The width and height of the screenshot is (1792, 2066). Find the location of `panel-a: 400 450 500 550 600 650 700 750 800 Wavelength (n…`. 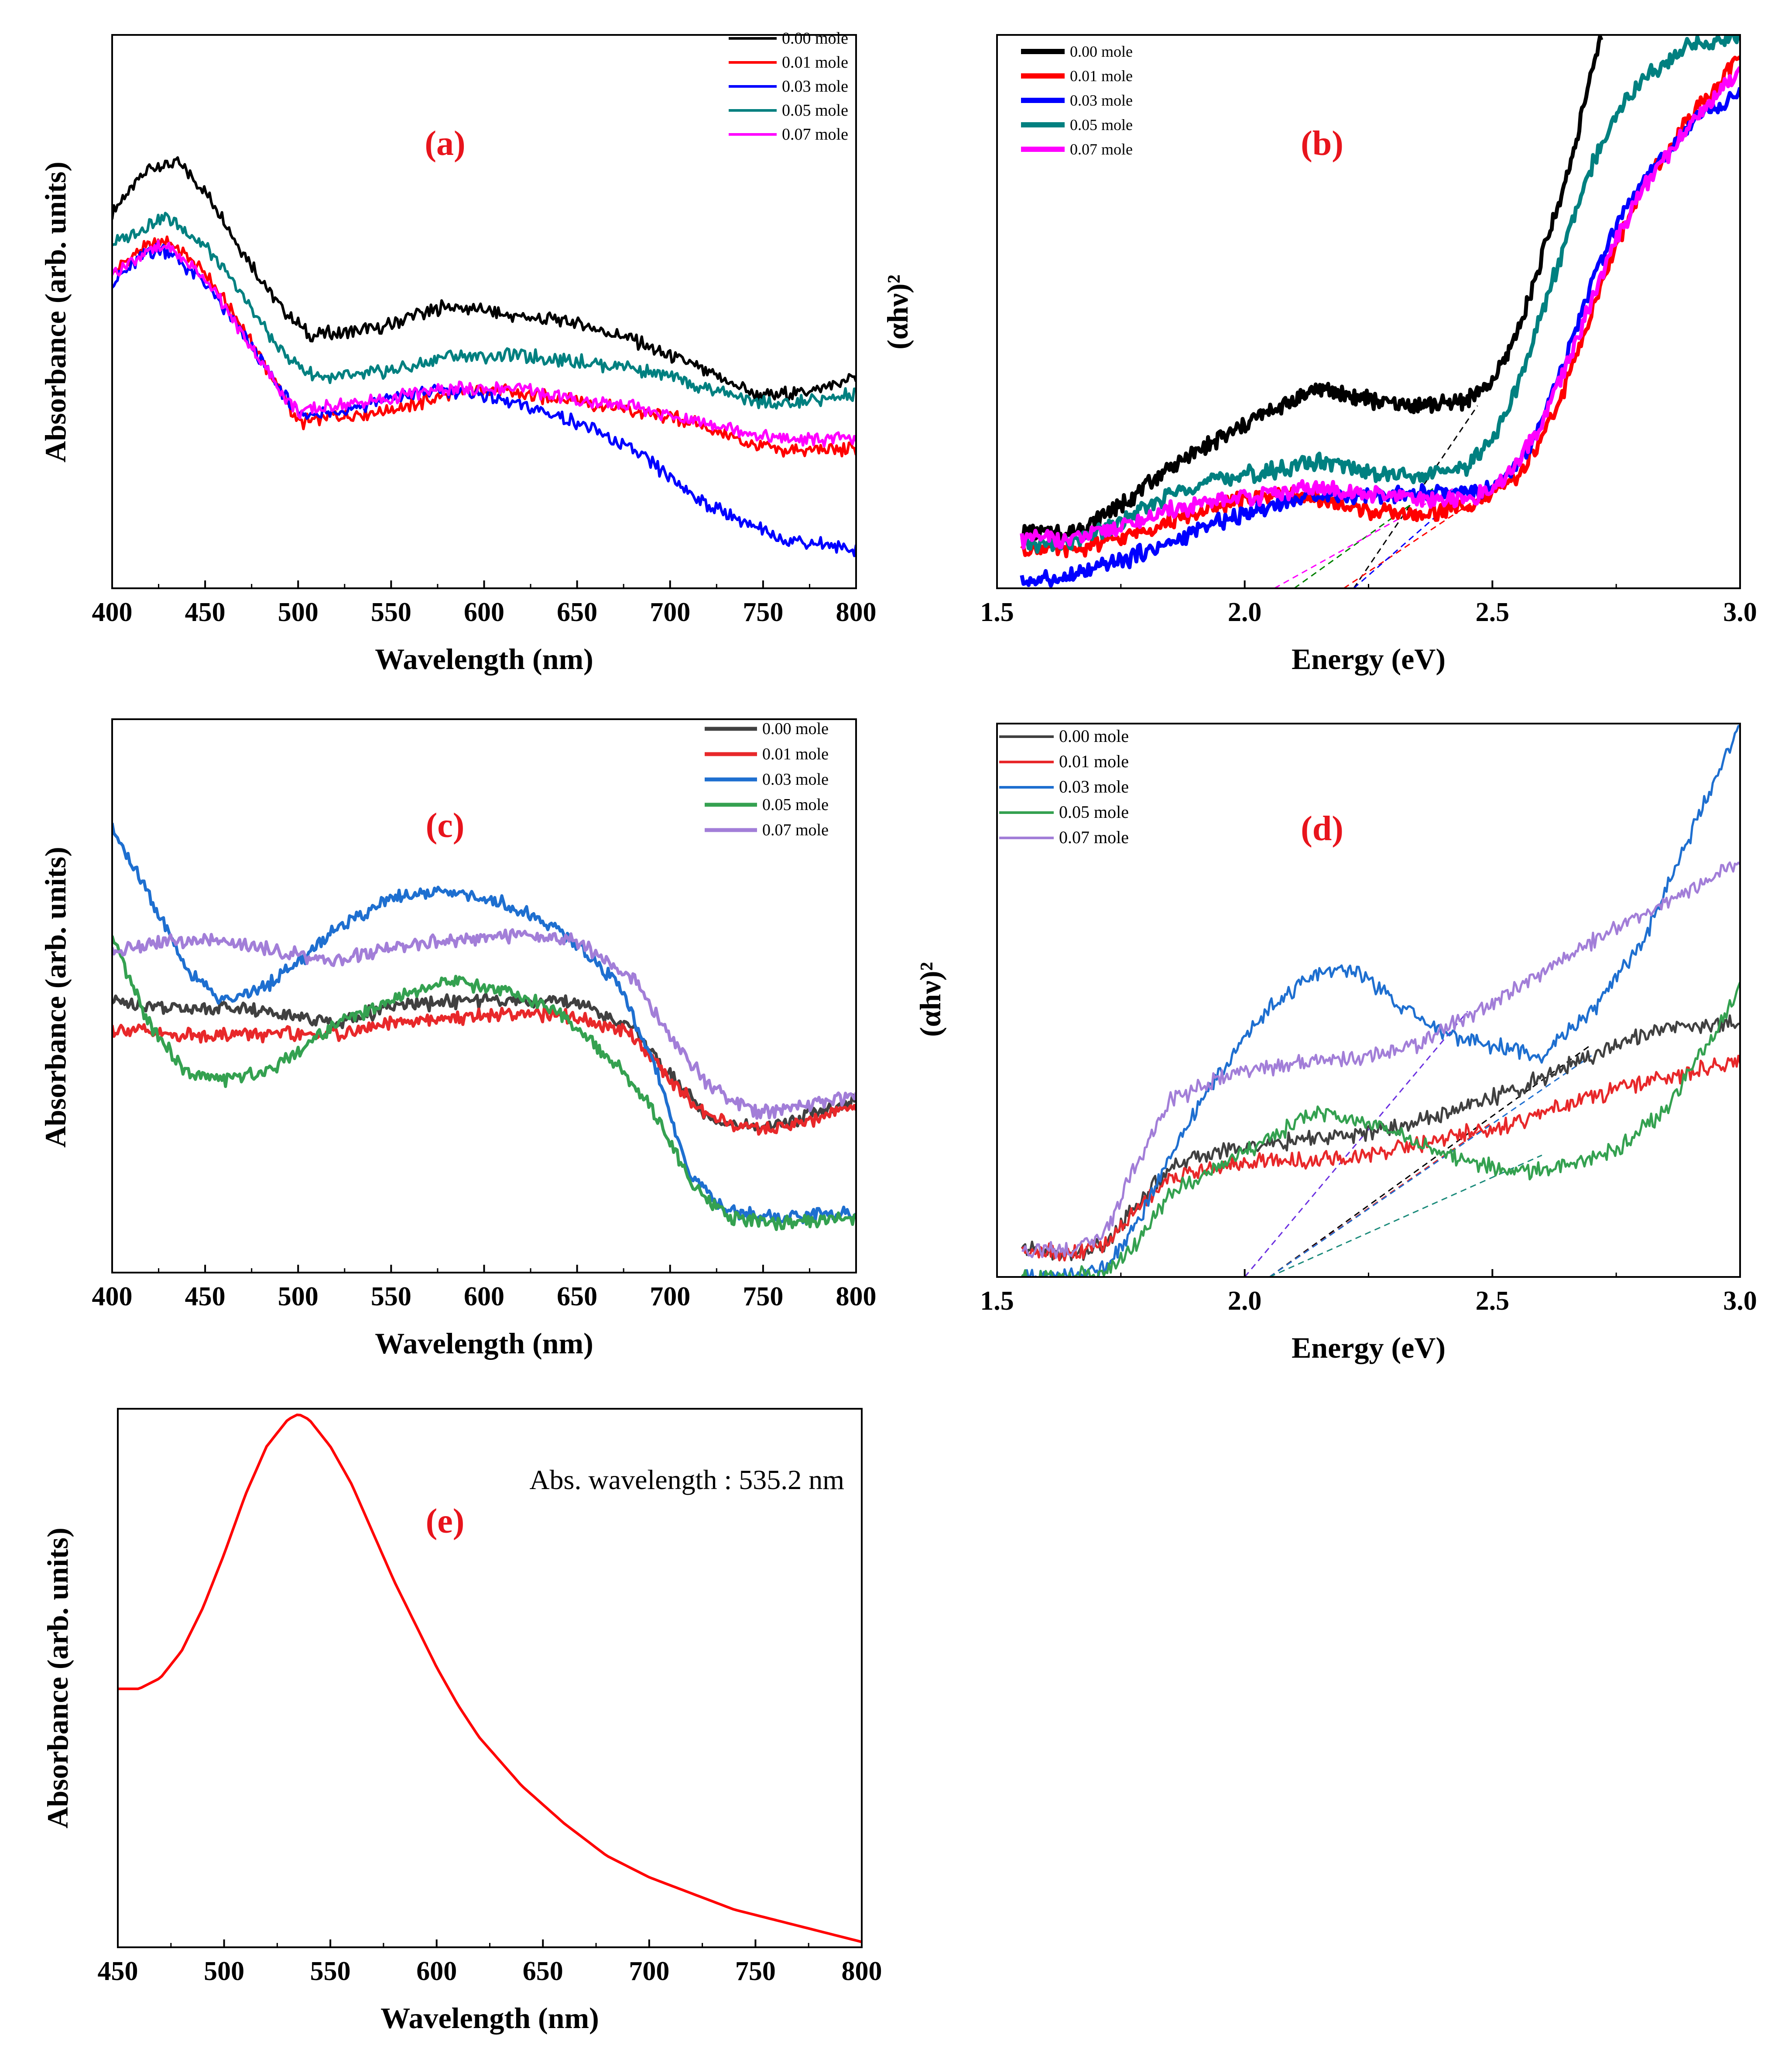

panel-a: 400 450 500 550 600 650 700 750 800 Wavelength (n… is located at coordinates (458, 352).